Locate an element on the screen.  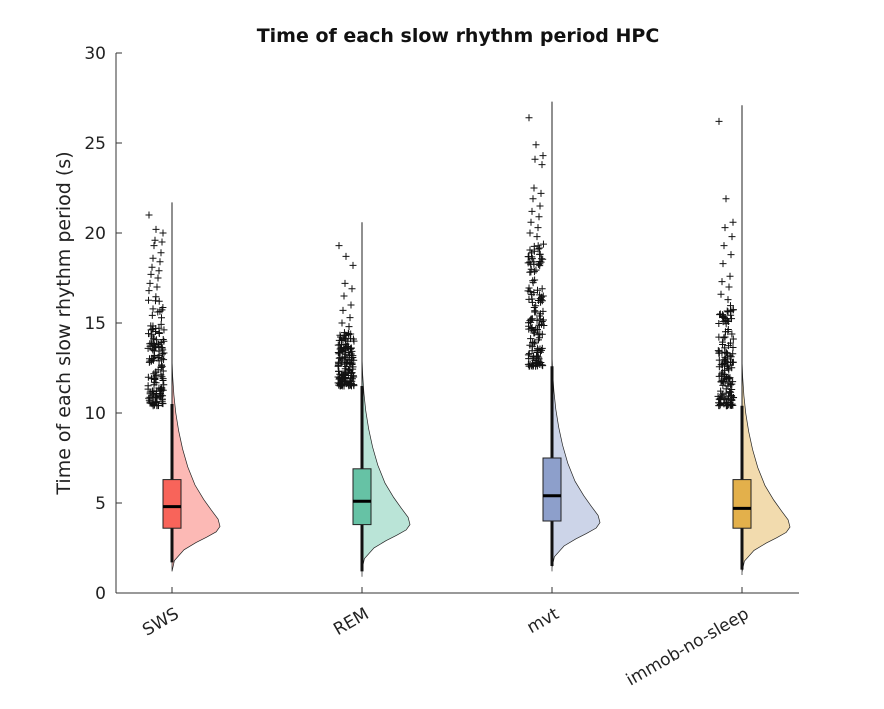
y-tick-label: 25 is located at coordinates (95, 144).